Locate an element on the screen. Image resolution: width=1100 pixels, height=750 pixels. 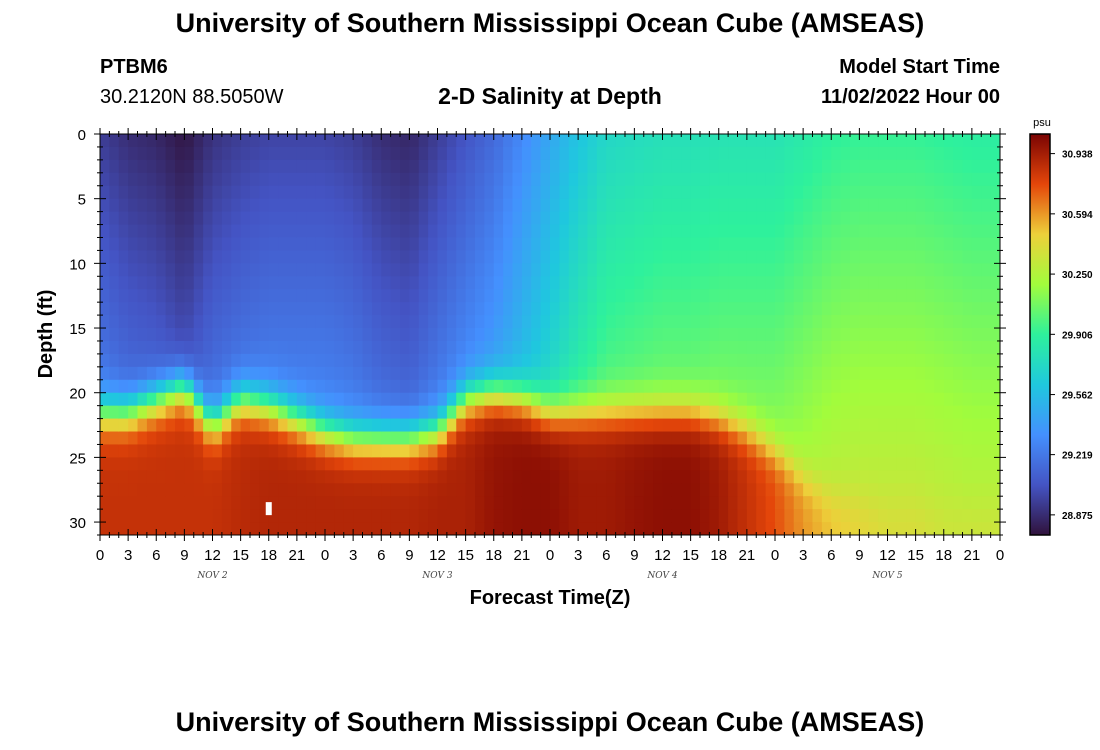
chart-subtitle: 2-D Salinity at Depth is located at coordinates (550, 96).